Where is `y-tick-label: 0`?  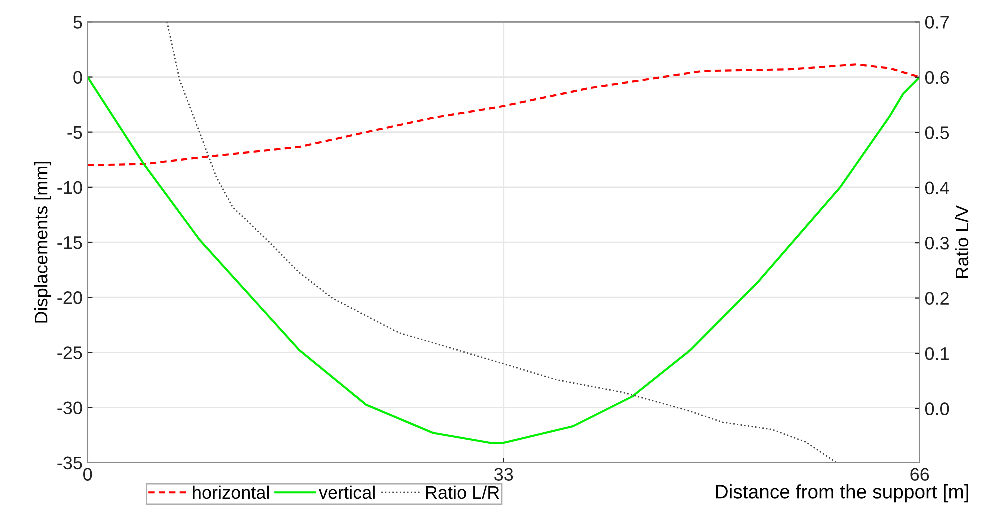
y-tick-label: 0 is located at coordinates (78, 77).